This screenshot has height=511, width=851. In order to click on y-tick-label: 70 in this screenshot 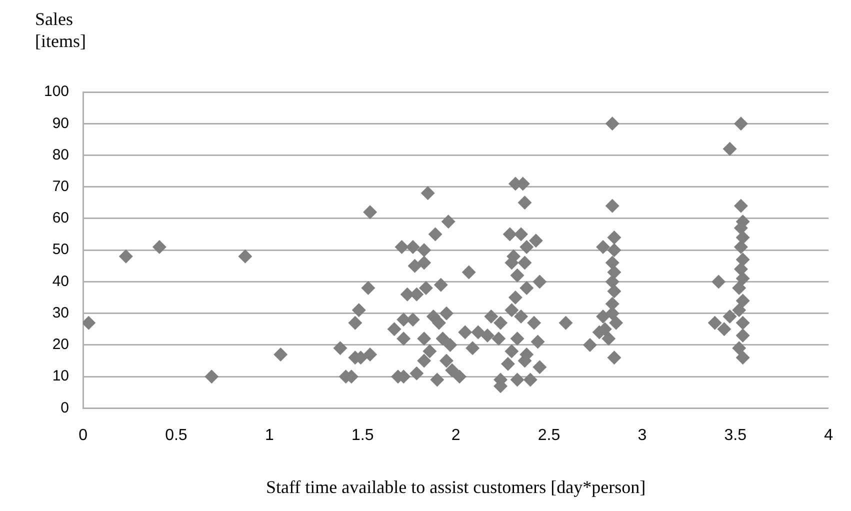, I will do `click(61, 186)`.